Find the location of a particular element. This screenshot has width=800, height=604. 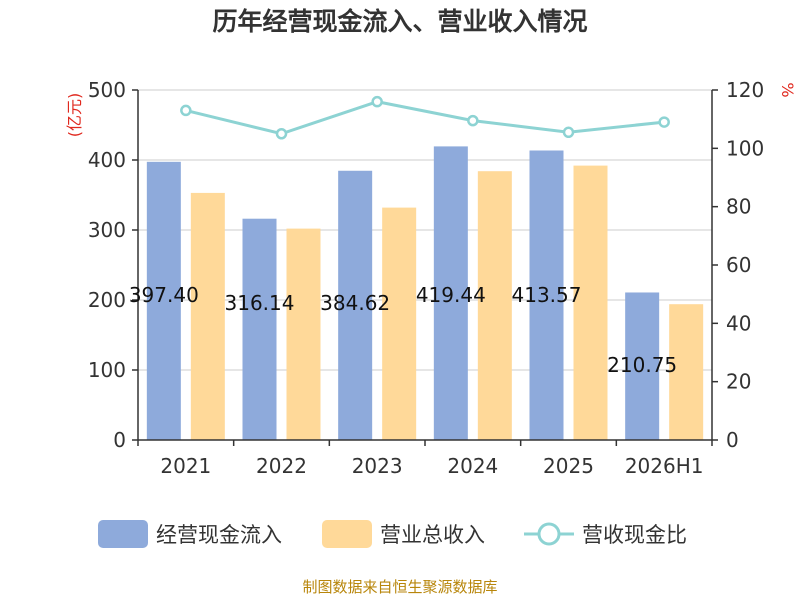

chart-title: 历年经营现金流入、营业收入情况 is located at coordinates (399, 21).